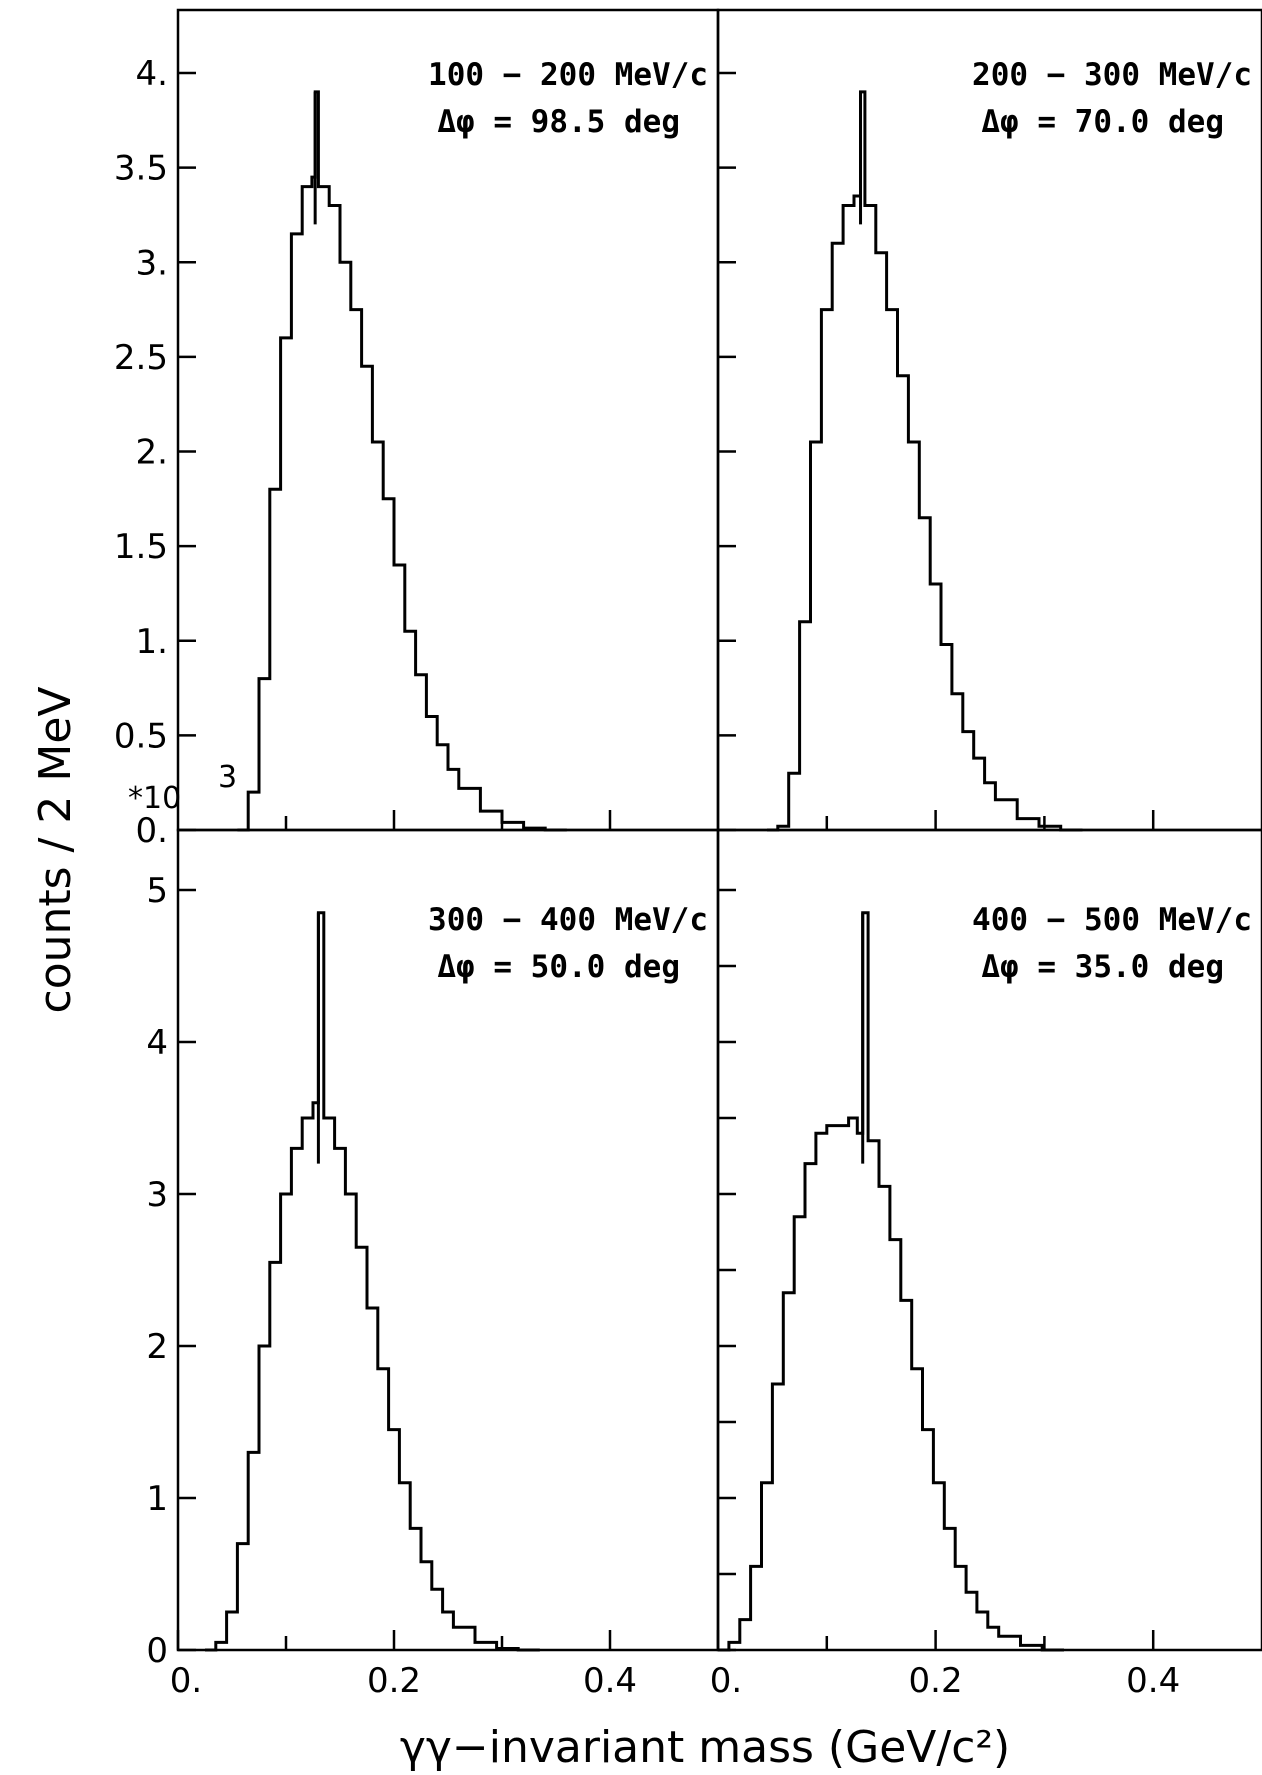 The height and width of the screenshot is (1775, 1262). What do you see at coordinates (558, 967) in the screenshot?
I see `panel-annotation-angle: Δφ = 50.0 deg` at bounding box center [558, 967].